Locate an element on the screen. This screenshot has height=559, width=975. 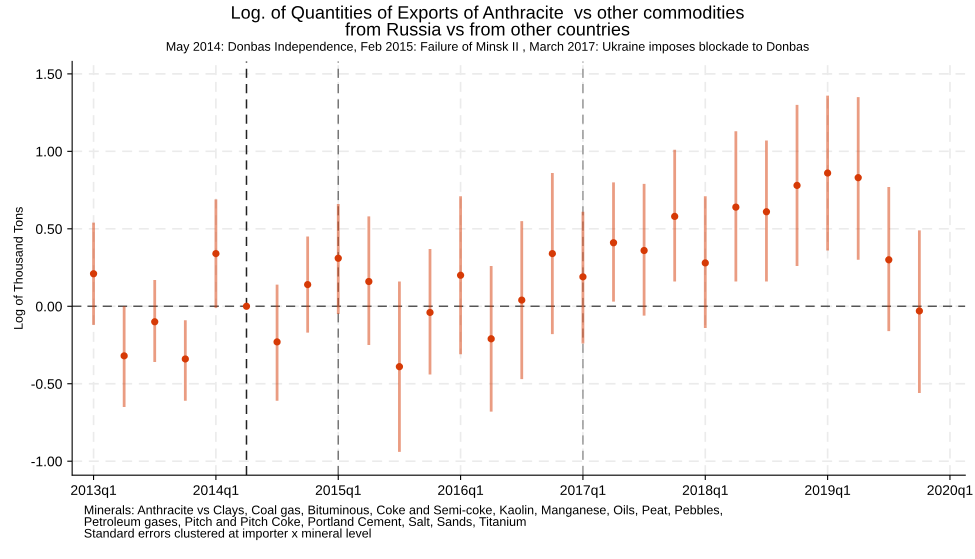
x-tick-label: 2019q1 is located at coordinates (827, 491).